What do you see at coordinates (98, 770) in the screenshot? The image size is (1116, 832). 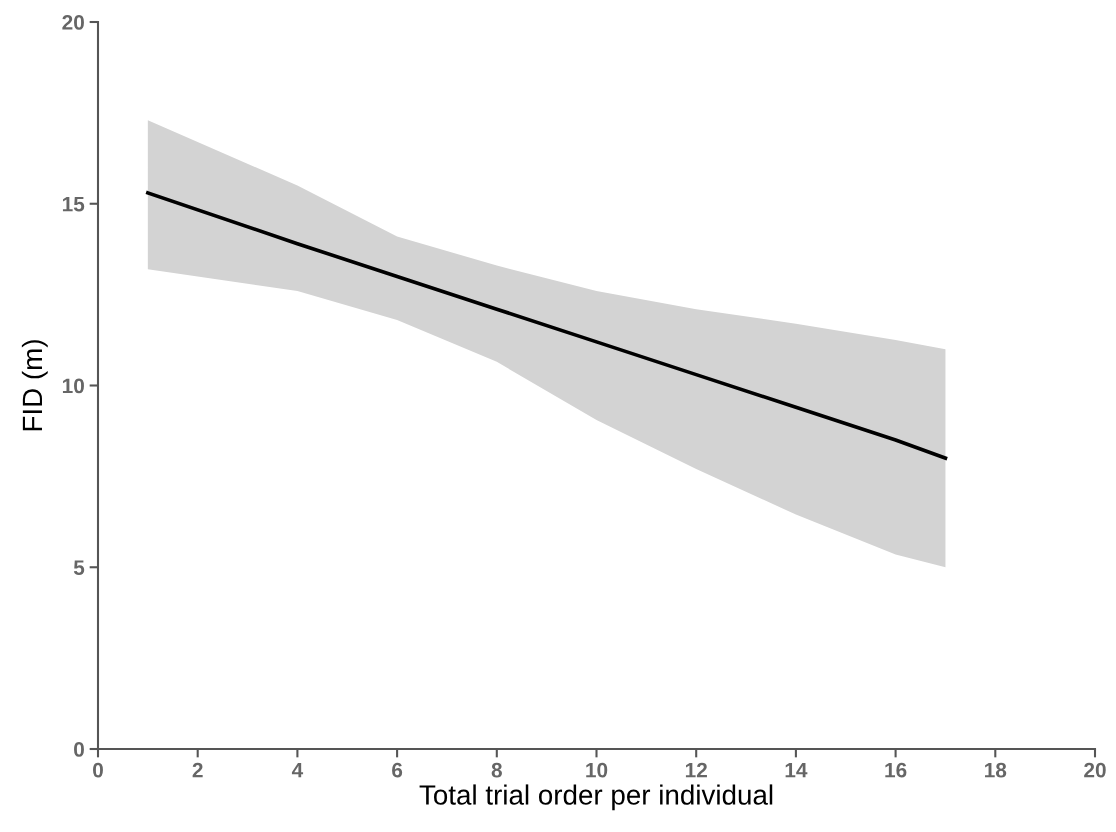 I see `x-tick-label: 0` at bounding box center [98, 770].